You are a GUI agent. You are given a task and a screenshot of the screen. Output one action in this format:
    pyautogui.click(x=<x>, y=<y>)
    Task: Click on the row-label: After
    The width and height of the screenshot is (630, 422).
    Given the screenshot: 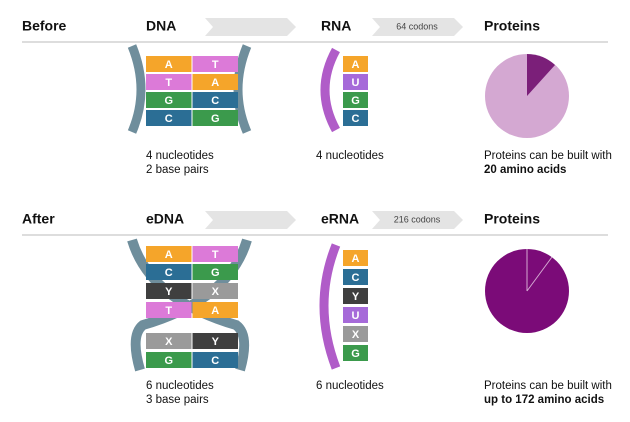 What is the action you would take?
    pyautogui.click(x=38, y=219)
    